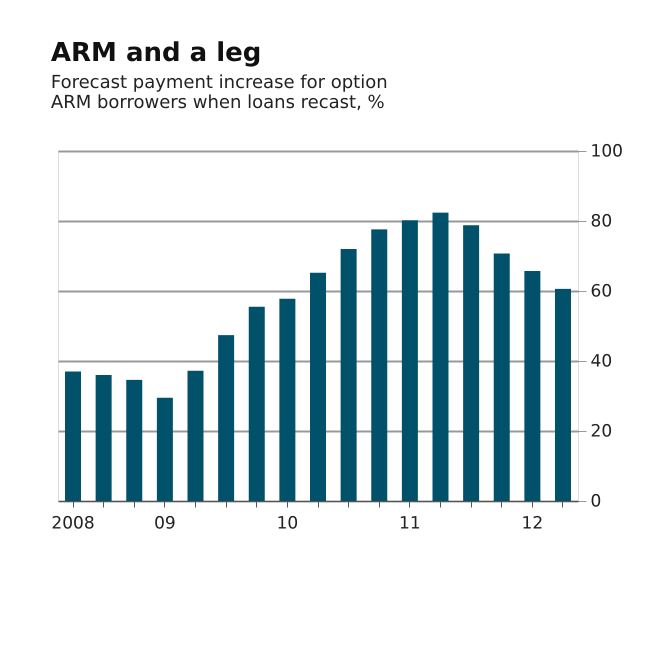 The height and width of the screenshot is (654, 671). Describe the element at coordinates (287, 524) in the screenshot. I see `x-tick-label: 10` at that location.